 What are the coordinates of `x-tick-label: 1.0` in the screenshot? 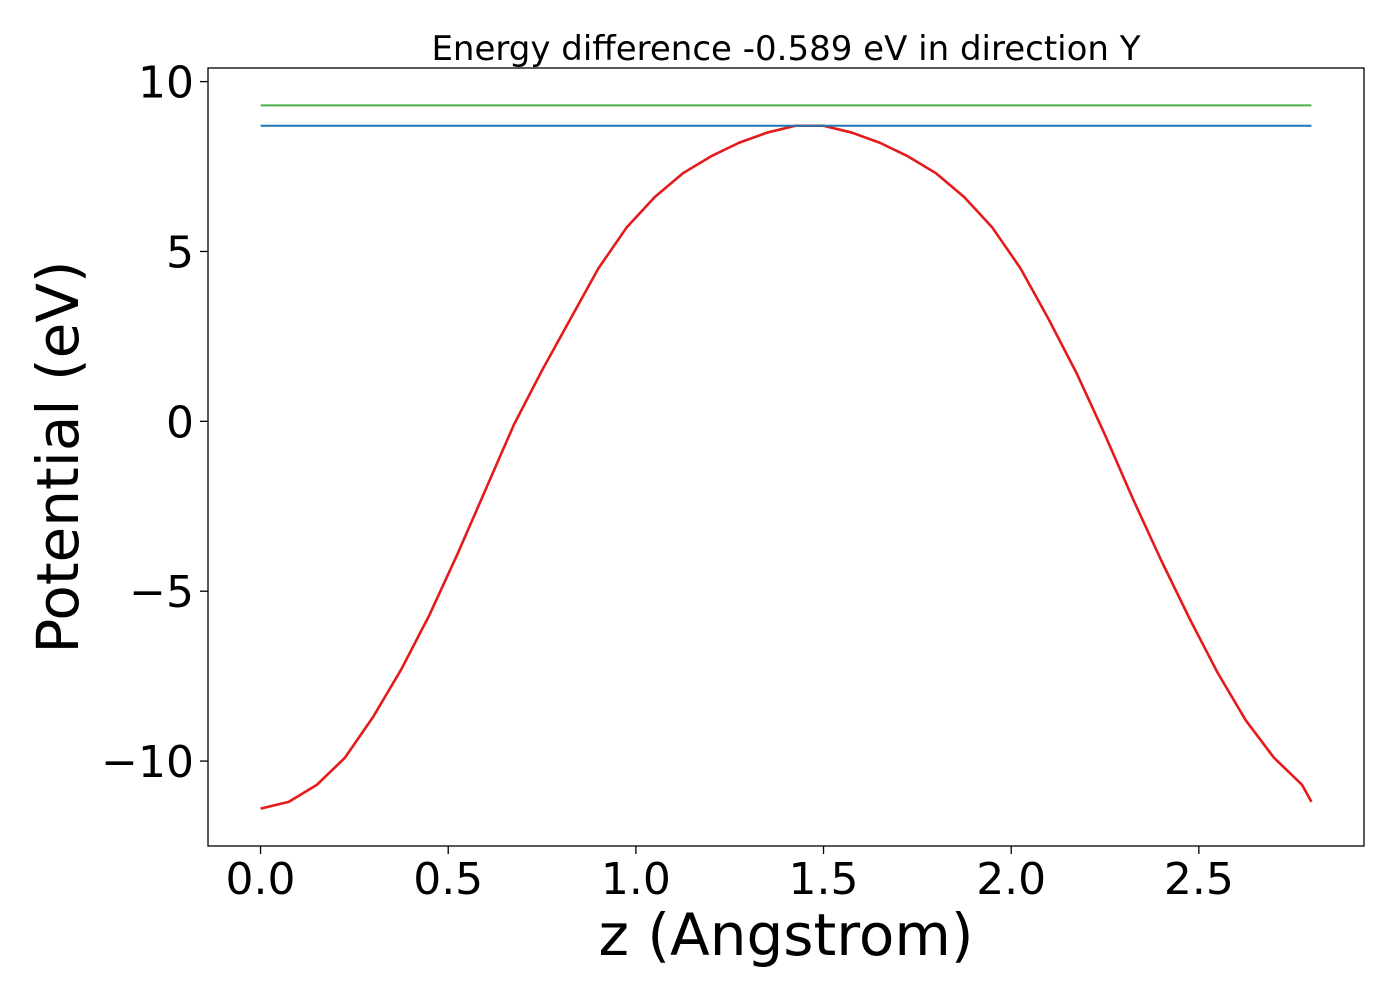 It's located at (636, 879).